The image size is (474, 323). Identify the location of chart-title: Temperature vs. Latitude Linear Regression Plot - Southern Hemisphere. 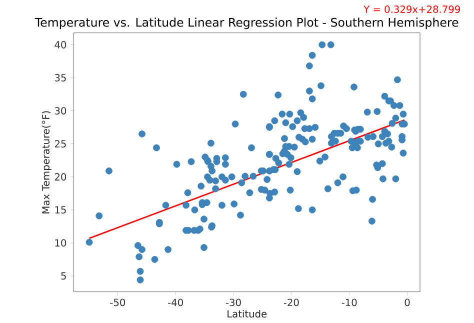
(246, 24).